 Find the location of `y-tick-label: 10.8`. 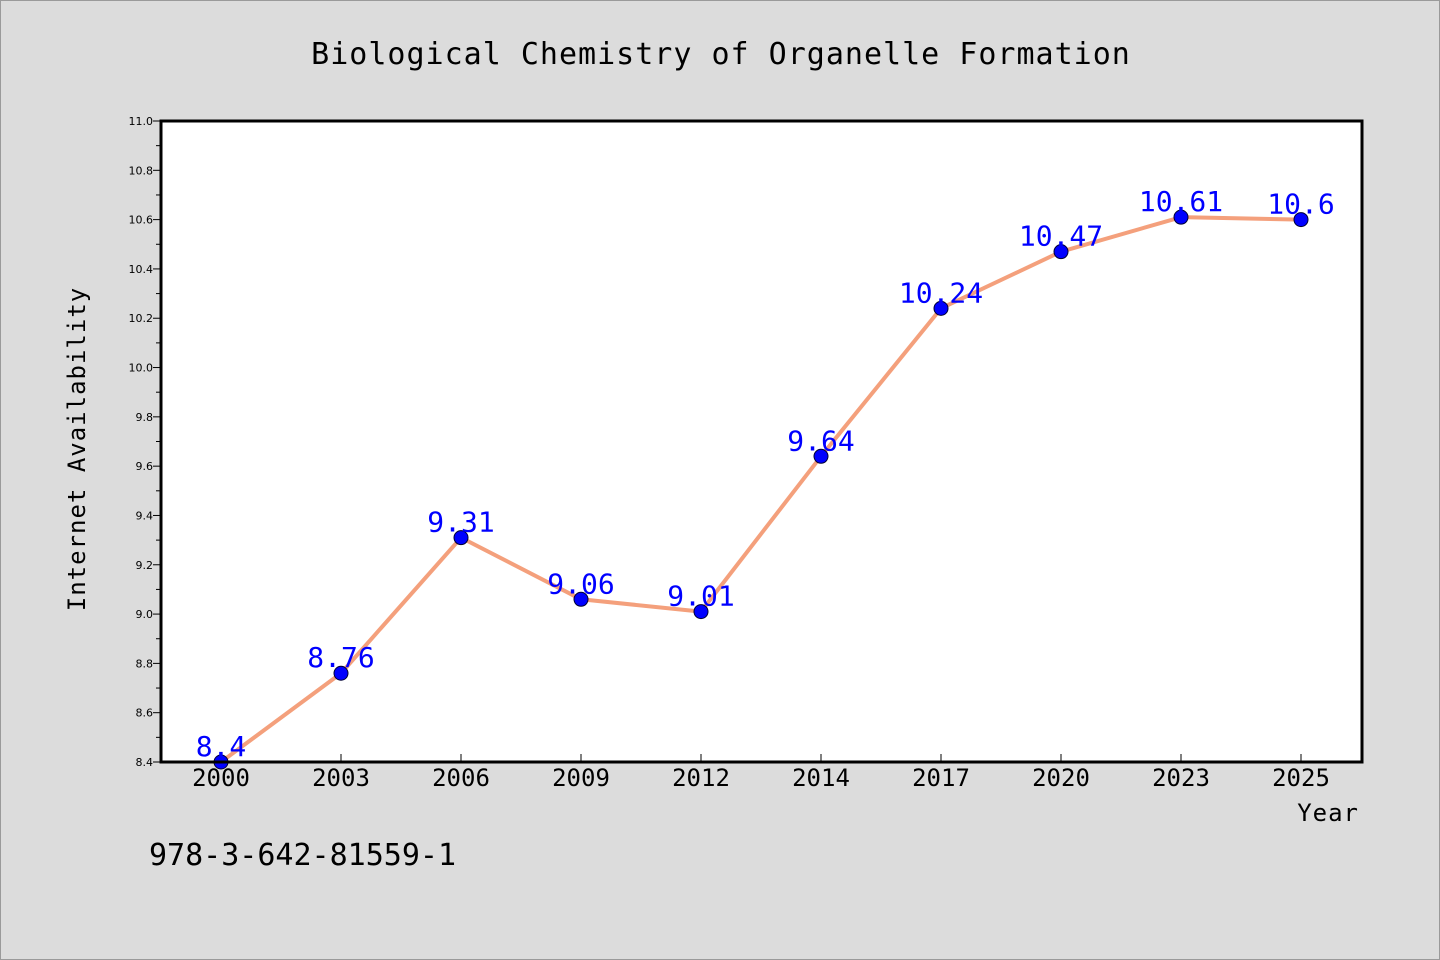

y-tick-label: 10.8 is located at coordinates (141, 170).